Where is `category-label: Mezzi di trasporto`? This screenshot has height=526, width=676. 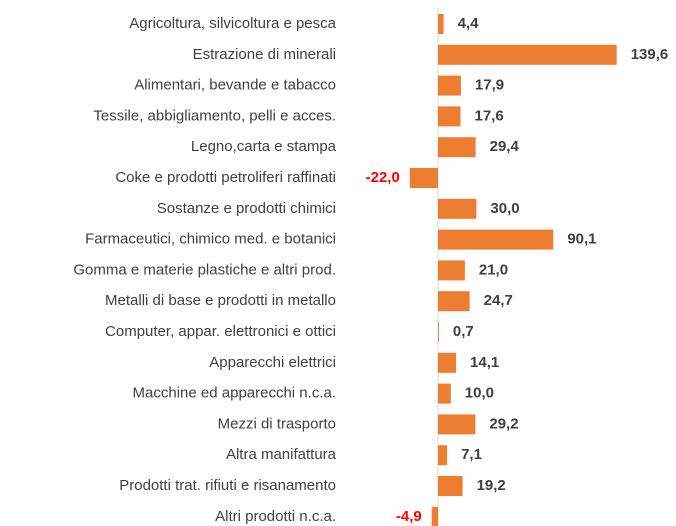 category-label: Mezzi di trasporto is located at coordinates (277, 423).